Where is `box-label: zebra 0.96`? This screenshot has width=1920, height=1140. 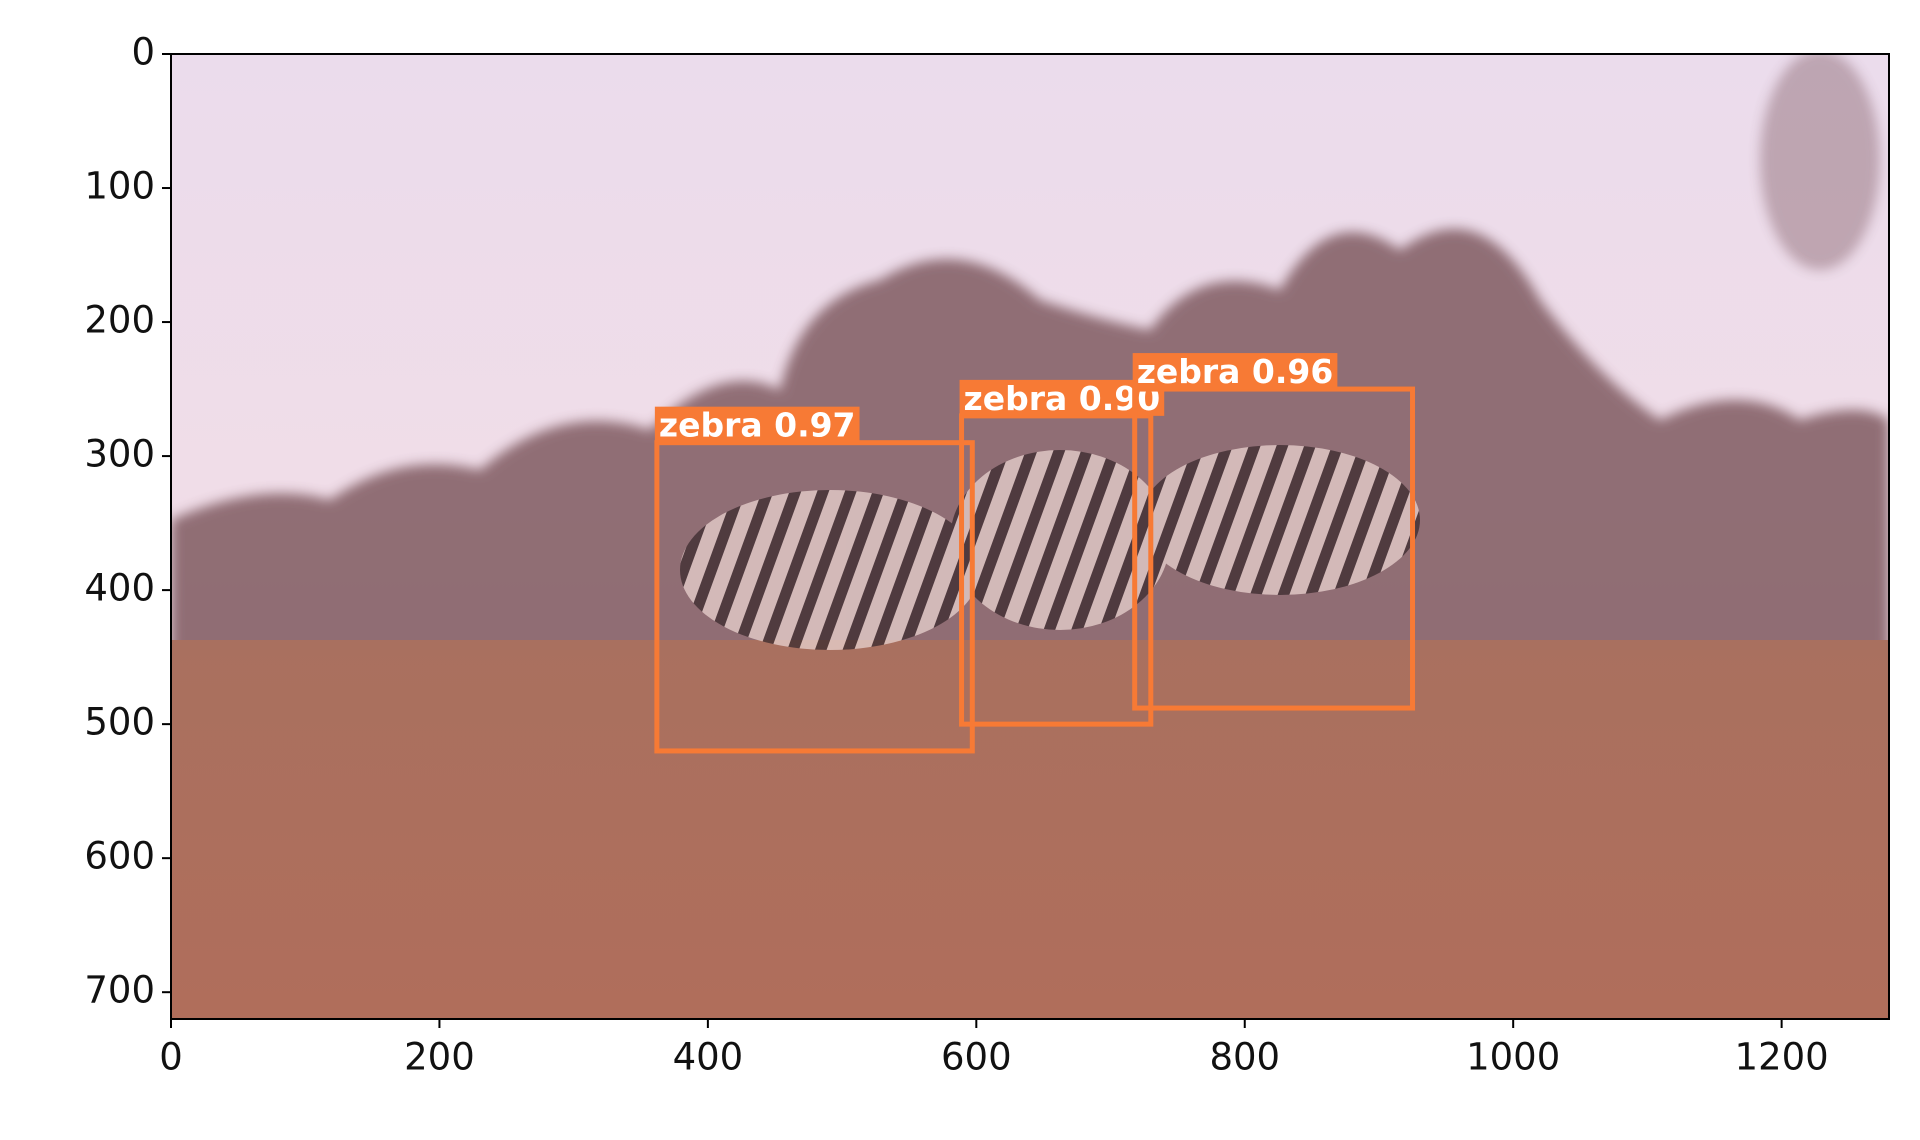 box-label: zebra 0.96 is located at coordinates (1235, 371).